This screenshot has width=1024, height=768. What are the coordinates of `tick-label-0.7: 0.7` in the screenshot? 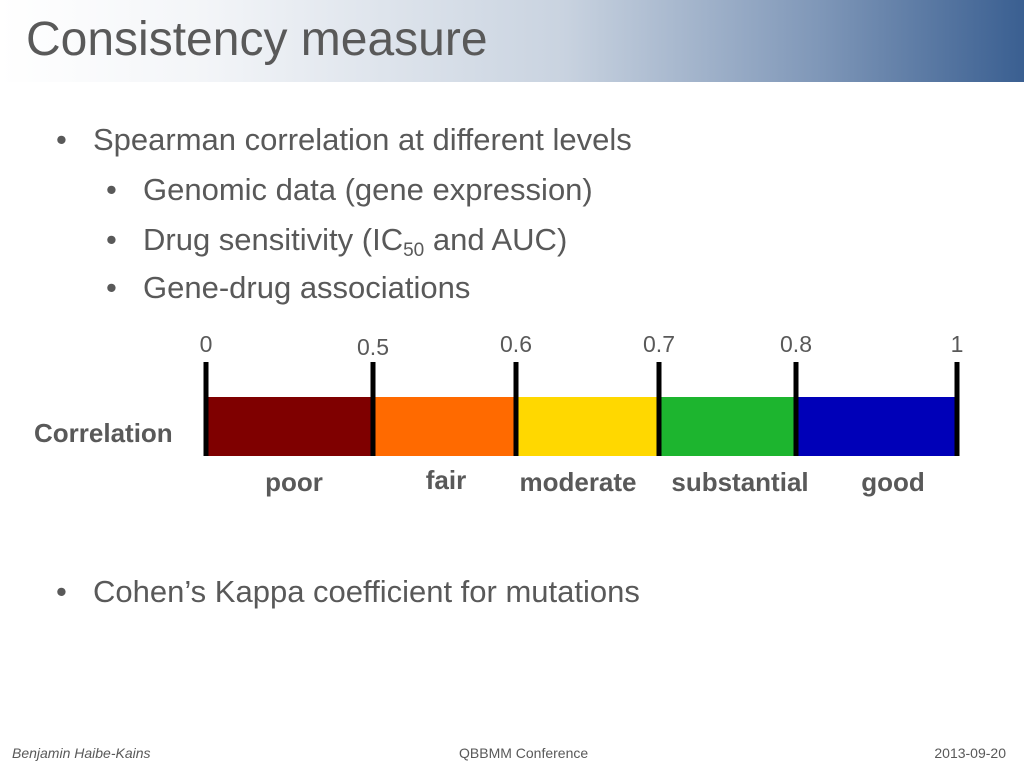 It's located at (659, 344).